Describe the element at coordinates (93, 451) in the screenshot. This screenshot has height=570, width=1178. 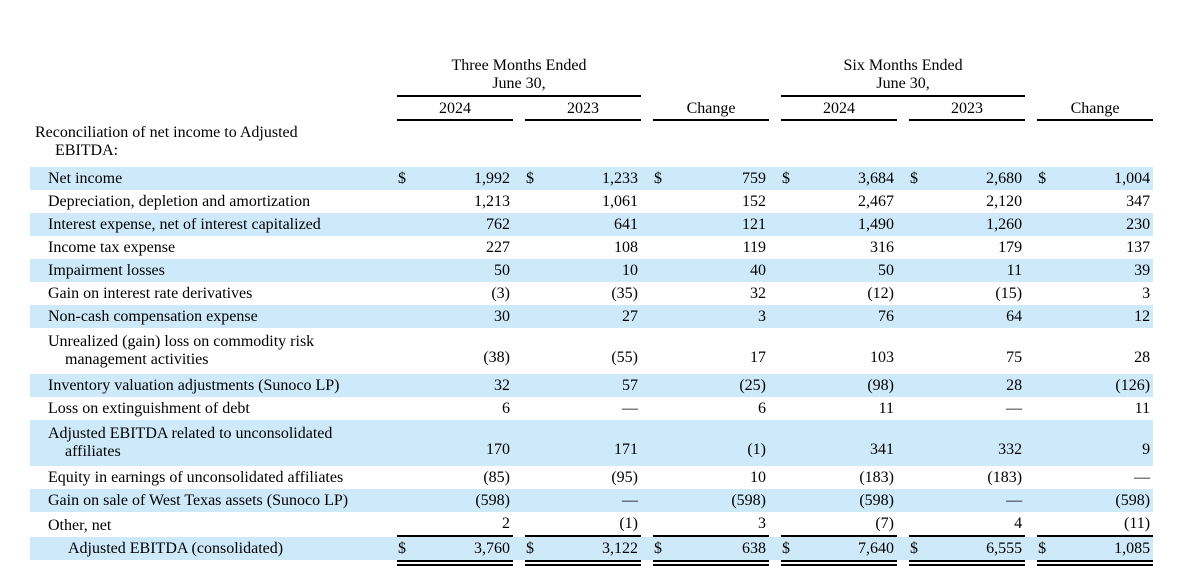
I see `row-label-line2: affiliates` at that location.